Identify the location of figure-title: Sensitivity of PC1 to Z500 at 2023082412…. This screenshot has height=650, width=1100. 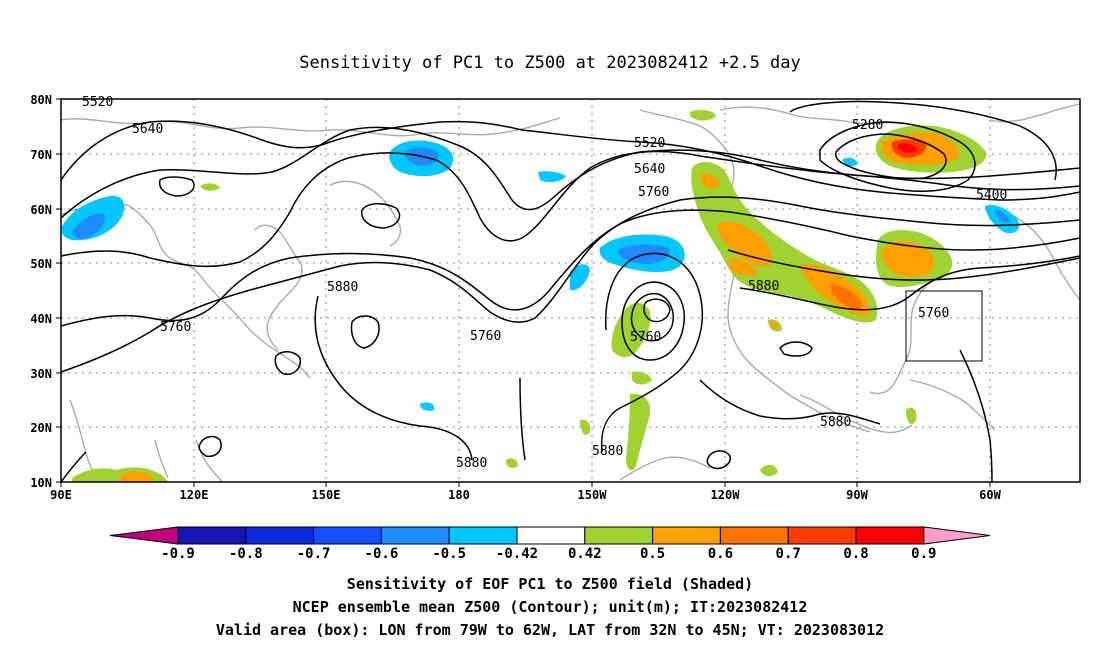
(550, 63).